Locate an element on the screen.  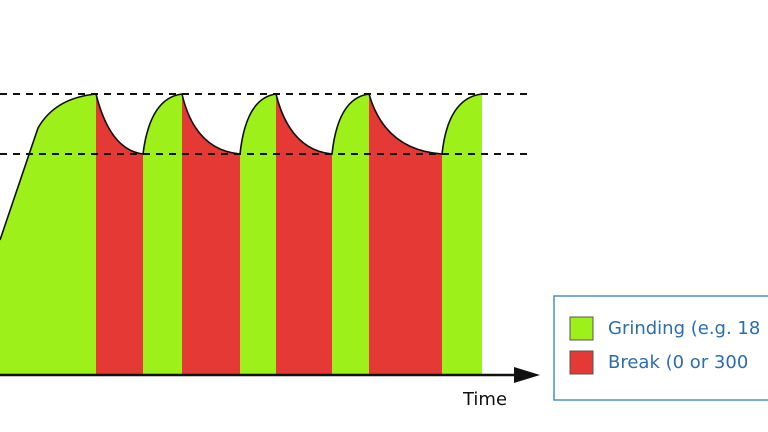
axis-label: Time is located at coordinates (484, 399).